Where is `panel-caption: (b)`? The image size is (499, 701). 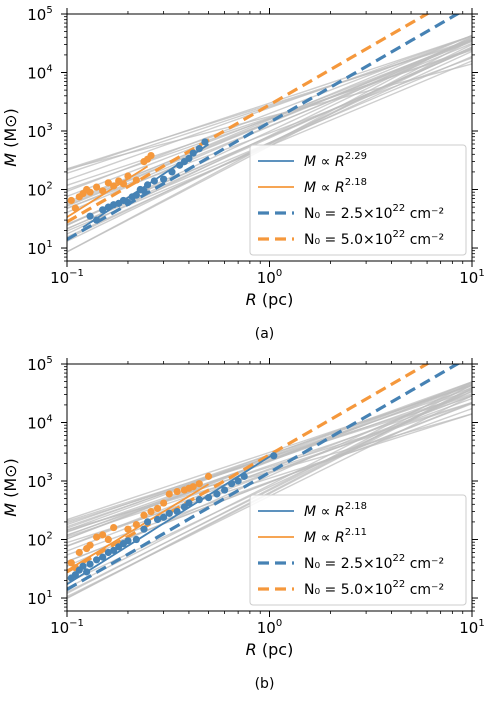 panel-caption: (b) is located at coordinates (265, 684).